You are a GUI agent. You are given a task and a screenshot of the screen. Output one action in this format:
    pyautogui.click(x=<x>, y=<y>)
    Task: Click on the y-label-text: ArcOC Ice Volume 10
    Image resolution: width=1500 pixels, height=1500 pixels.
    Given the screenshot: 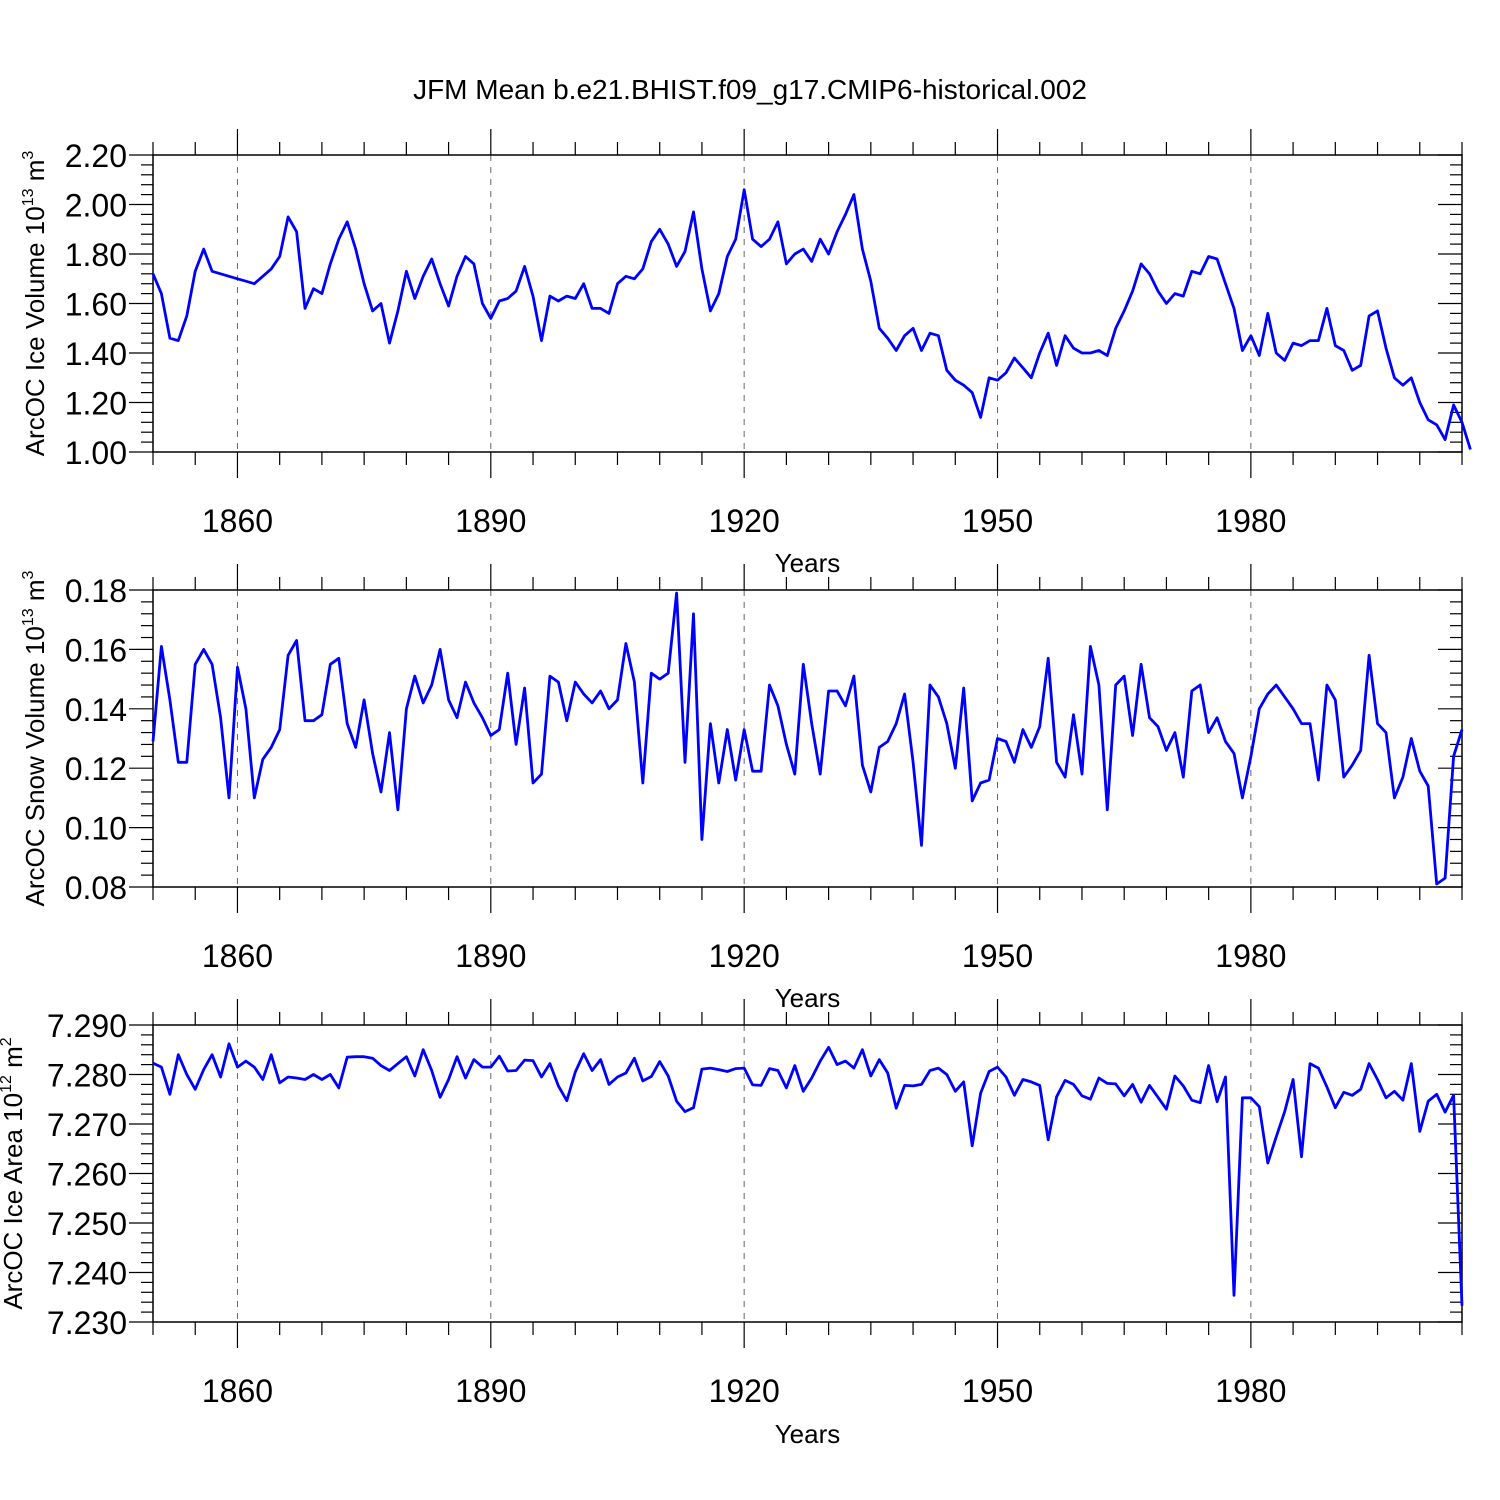 What is the action you would take?
    pyautogui.click(x=35, y=331)
    